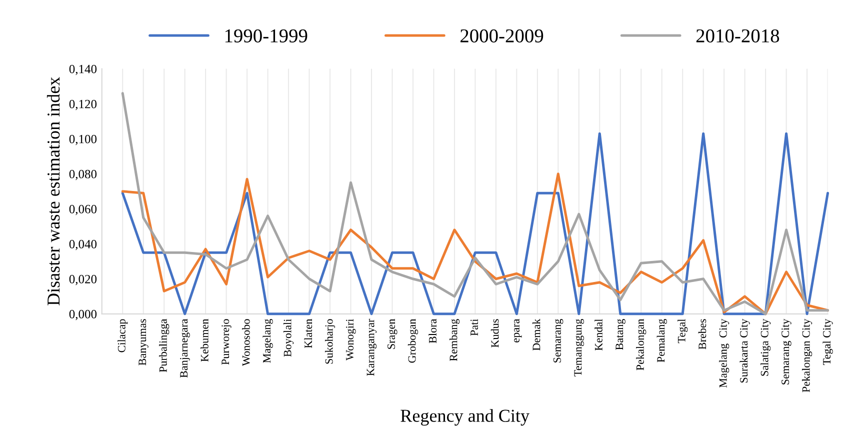 Image resolution: width=849 pixels, height=430 pixels. Describe the element at coordinates (246, 342) in the screenshot. I see `x-tick-label: Wonosobo` at that location.